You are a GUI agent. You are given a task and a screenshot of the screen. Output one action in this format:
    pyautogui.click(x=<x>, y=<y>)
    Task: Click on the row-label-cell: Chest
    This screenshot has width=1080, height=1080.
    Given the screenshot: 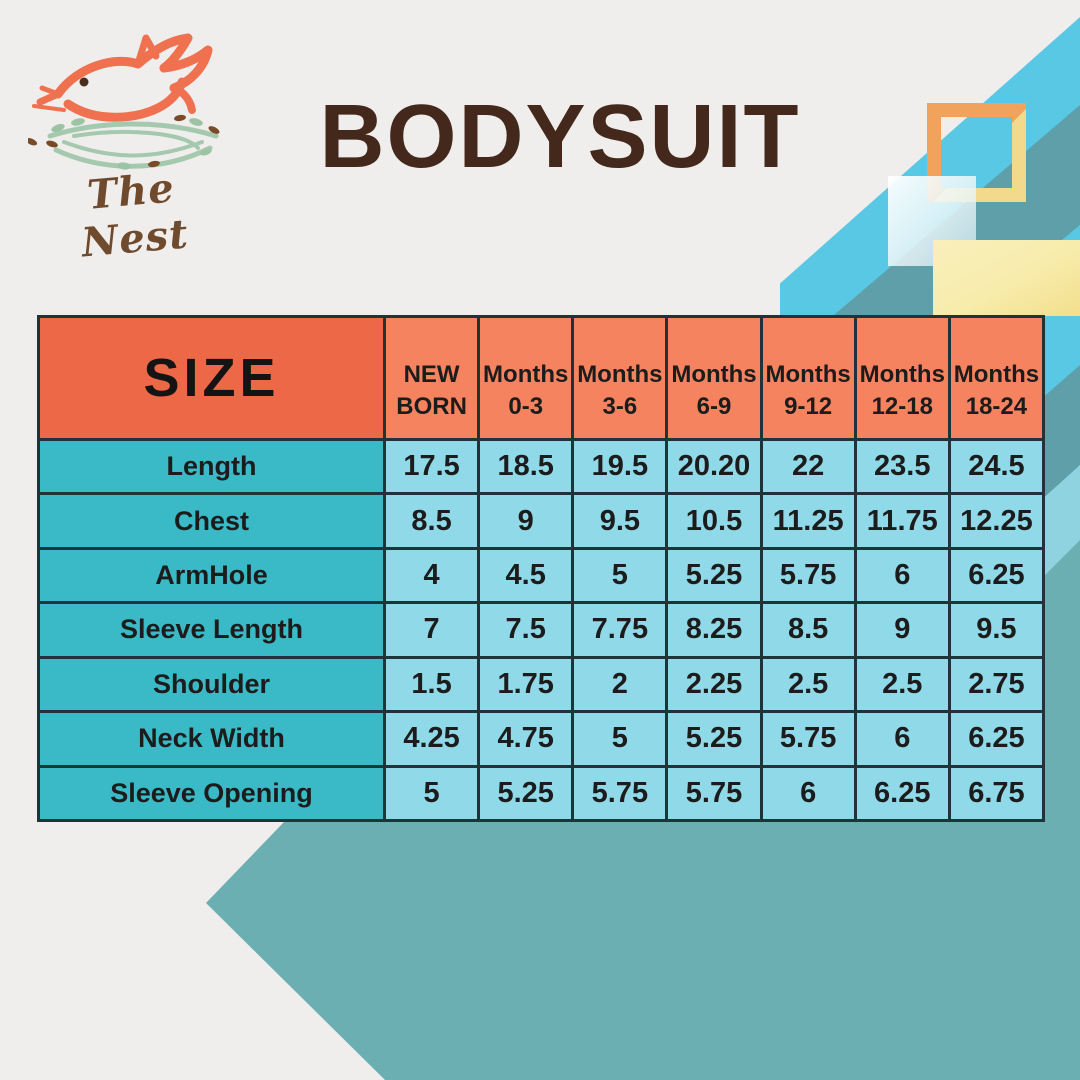 What is the action you would take?
    pyautogui.click(x=211, y=521)
    